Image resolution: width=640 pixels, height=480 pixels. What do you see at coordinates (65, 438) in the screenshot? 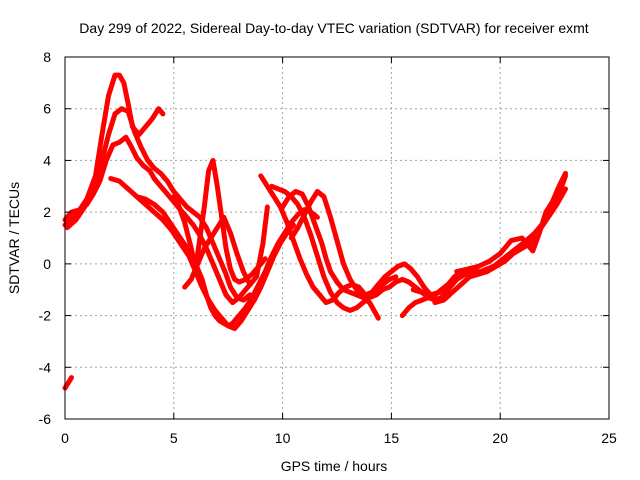
I see `x-tick-label: 0` at bounding box center [65, 438].